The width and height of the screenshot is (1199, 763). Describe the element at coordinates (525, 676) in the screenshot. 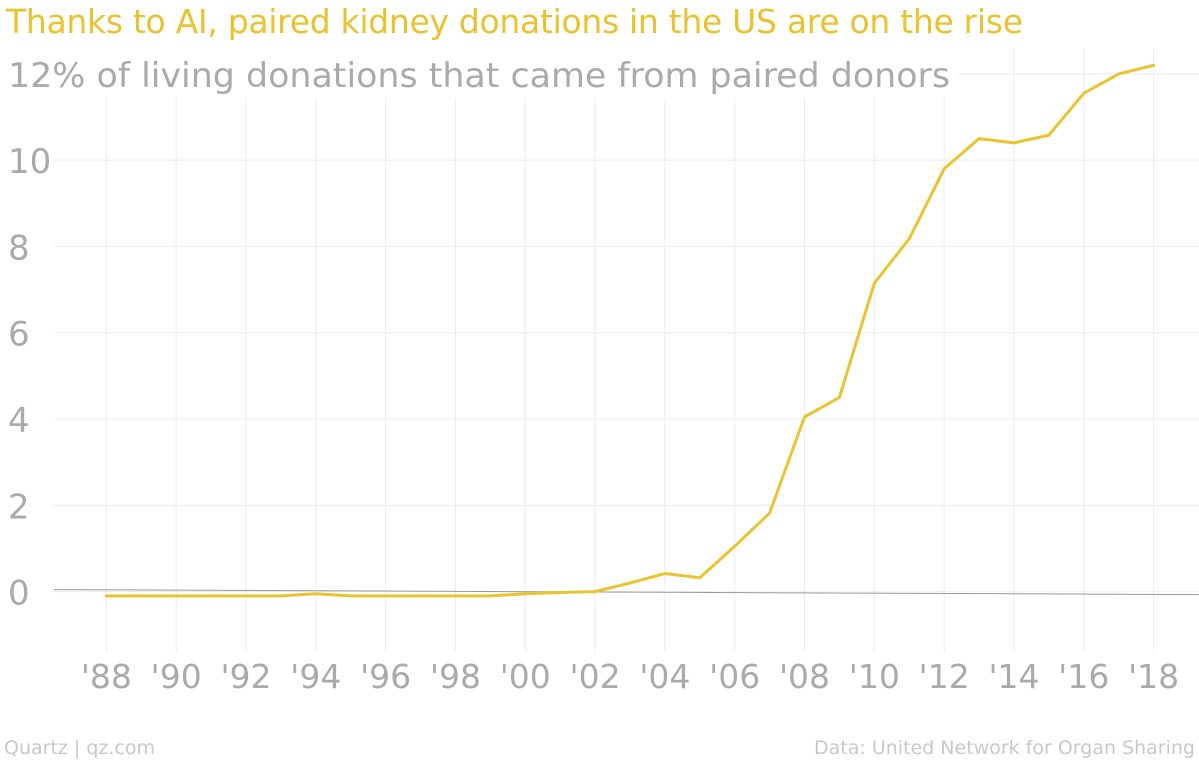

I see `x-tick-label: '00` at that location.